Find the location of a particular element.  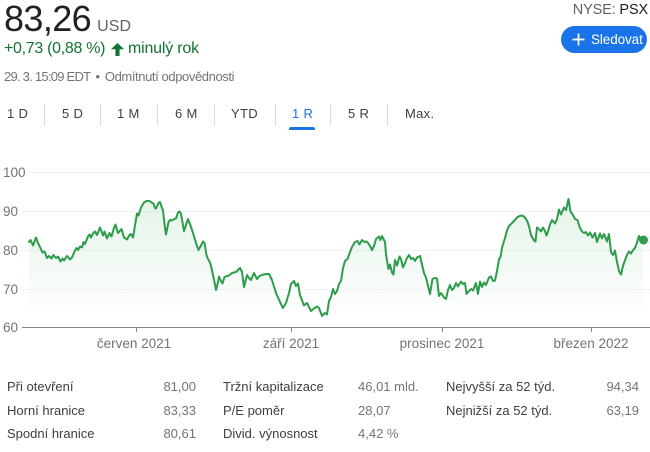

svg-text: 60 is located at coordinates (10, 327).